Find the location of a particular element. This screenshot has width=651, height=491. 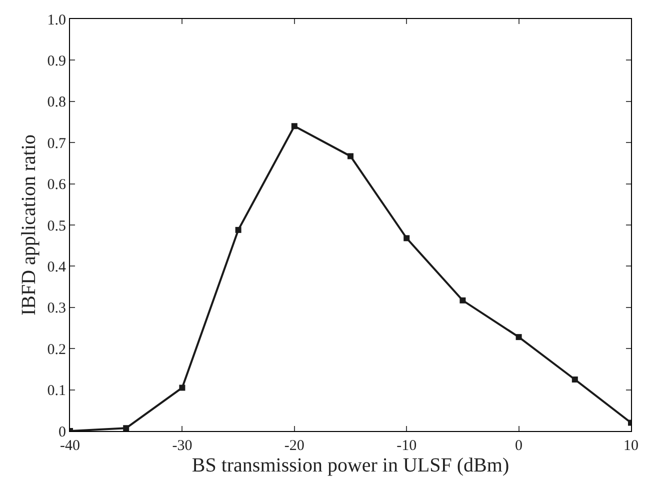

x-tick-label: -30 is located at coordinates (182, 446).